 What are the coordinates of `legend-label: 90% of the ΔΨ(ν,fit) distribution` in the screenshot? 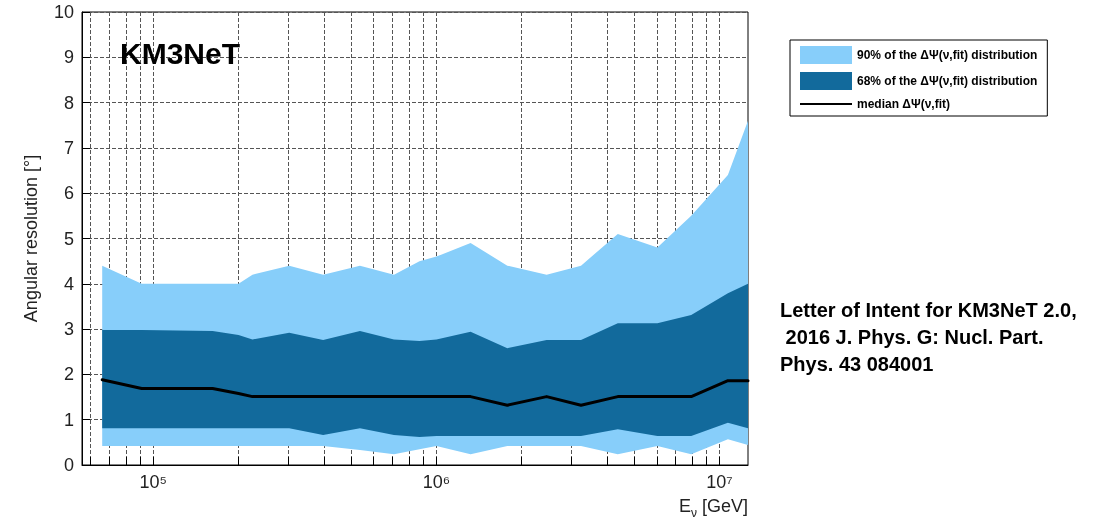 It's located at (947, 55).